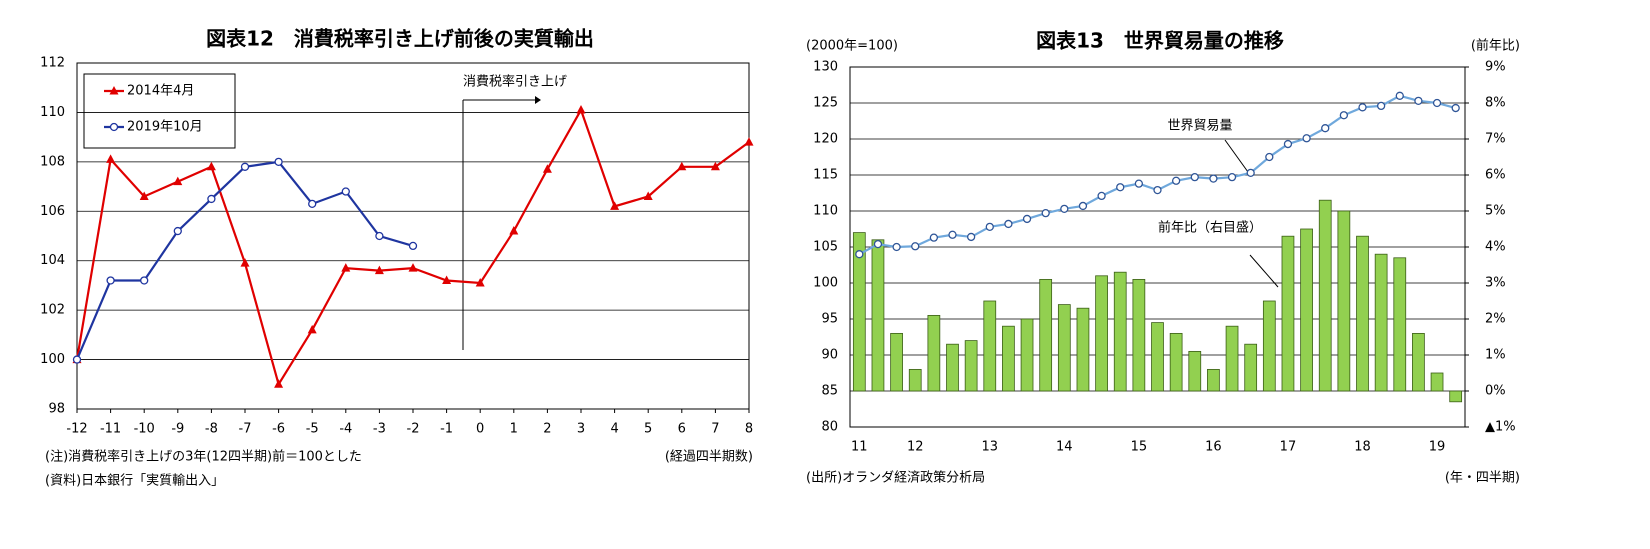 The image size is (1650, 549). I want to click on x-tick-label: 4, so click(614, 429).